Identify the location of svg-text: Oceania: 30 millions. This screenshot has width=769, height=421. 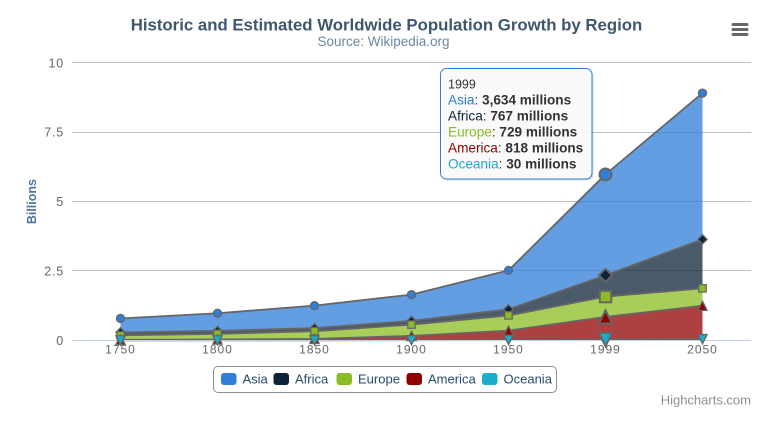
(512, 164).